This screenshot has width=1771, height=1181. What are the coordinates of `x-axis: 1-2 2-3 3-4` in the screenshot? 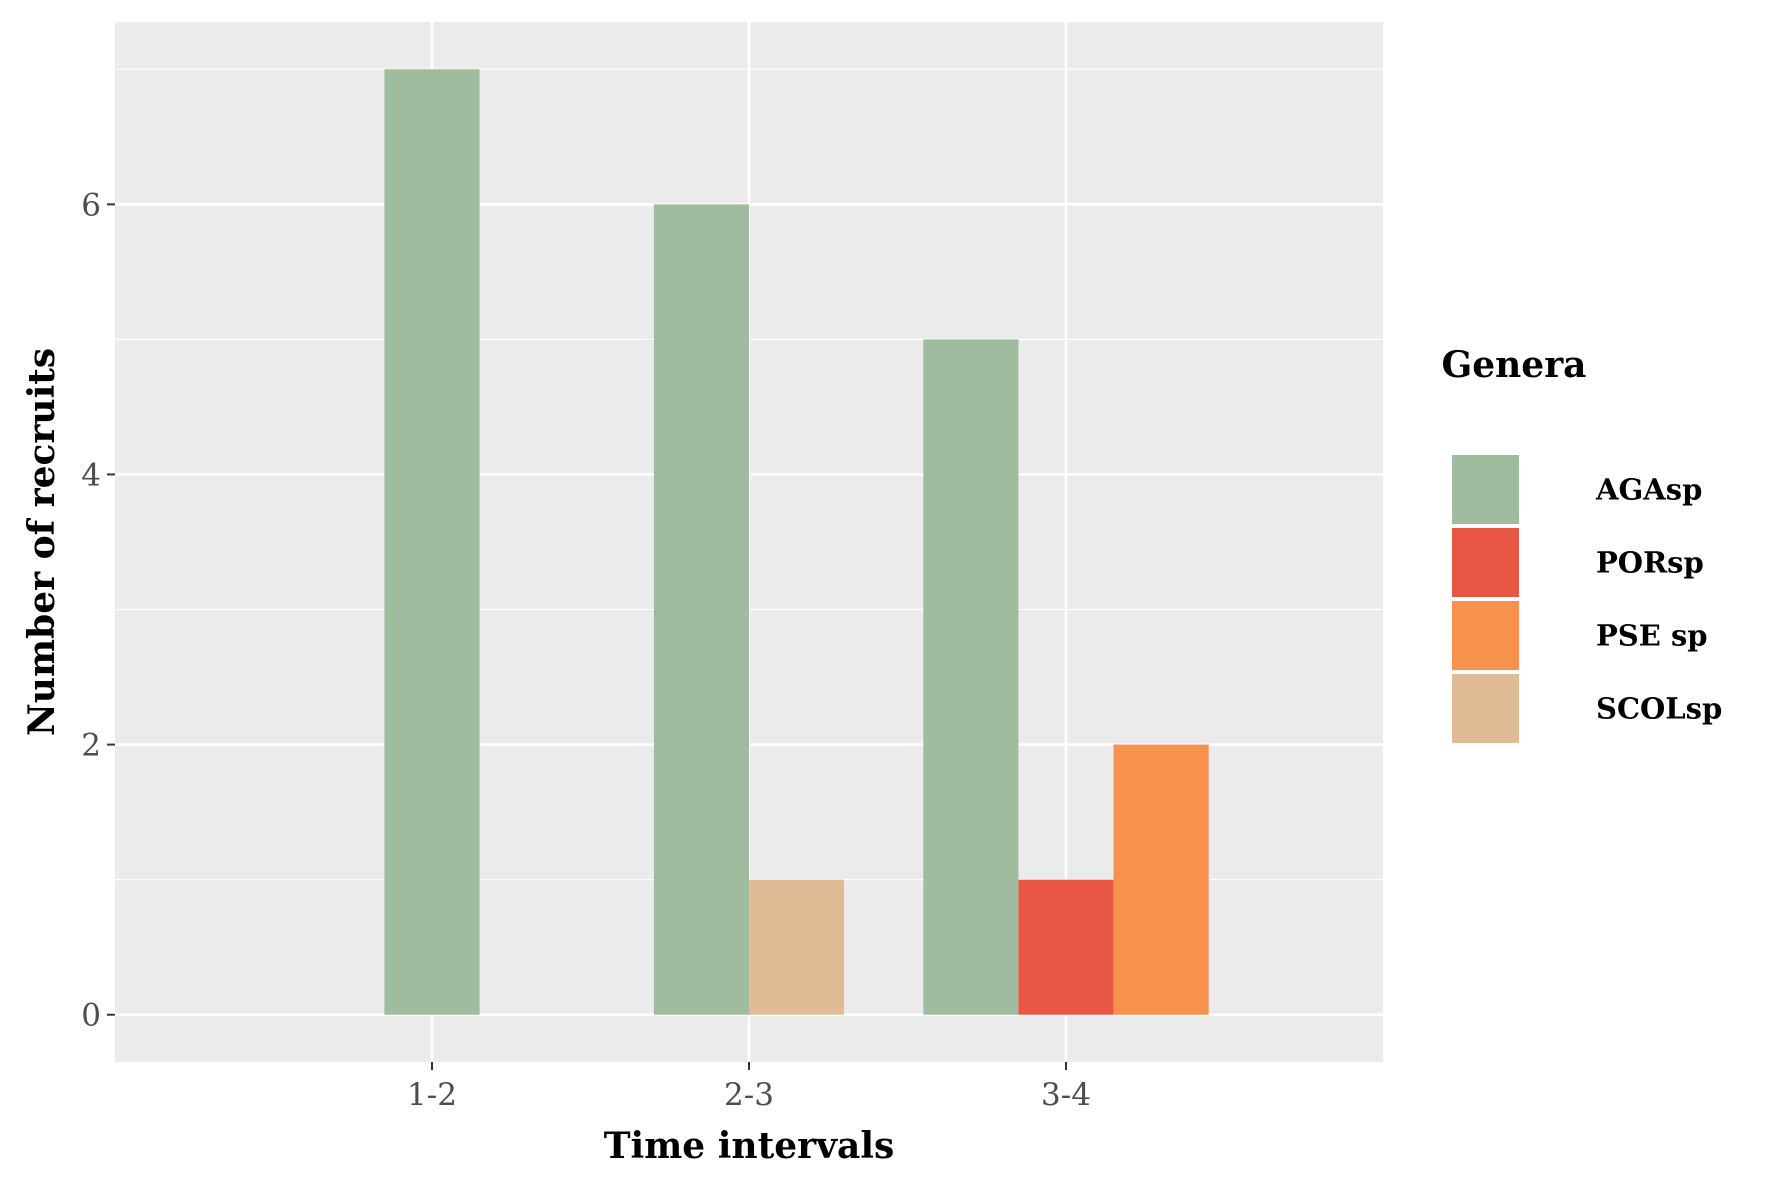 It's located at (749, 1087).